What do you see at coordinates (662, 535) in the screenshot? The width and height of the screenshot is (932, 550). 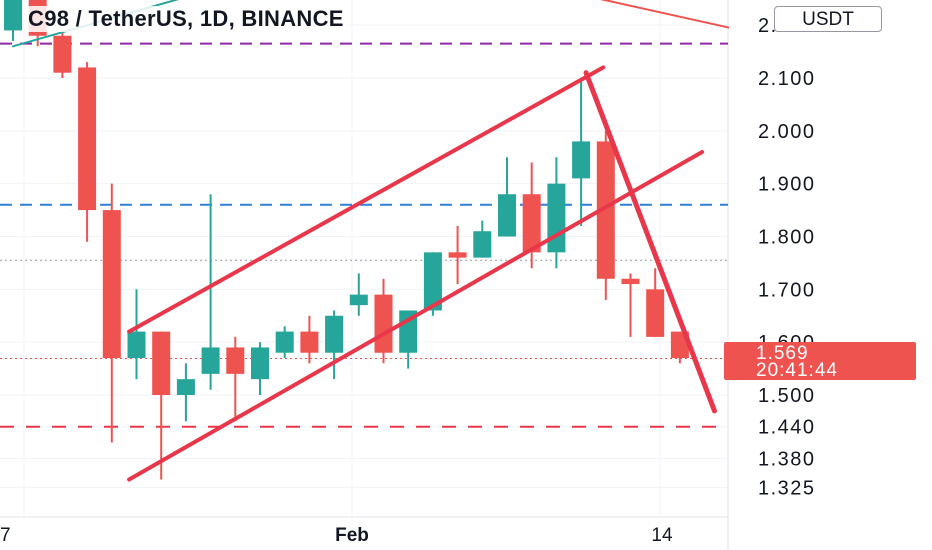 I see `time-tick-label: 14` at bounding box center [662, 535].